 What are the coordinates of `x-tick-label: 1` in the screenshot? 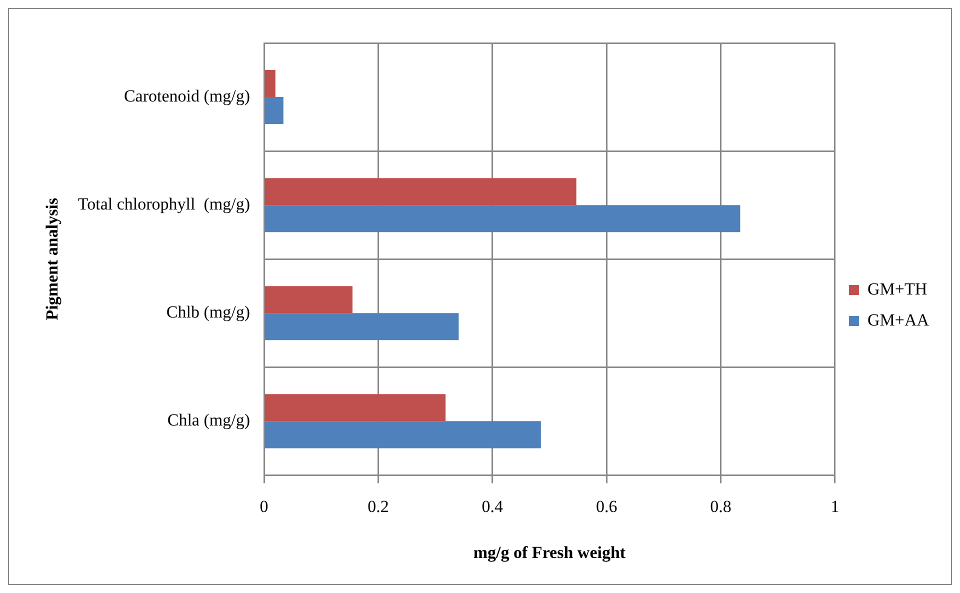 It's located at (835, 506).